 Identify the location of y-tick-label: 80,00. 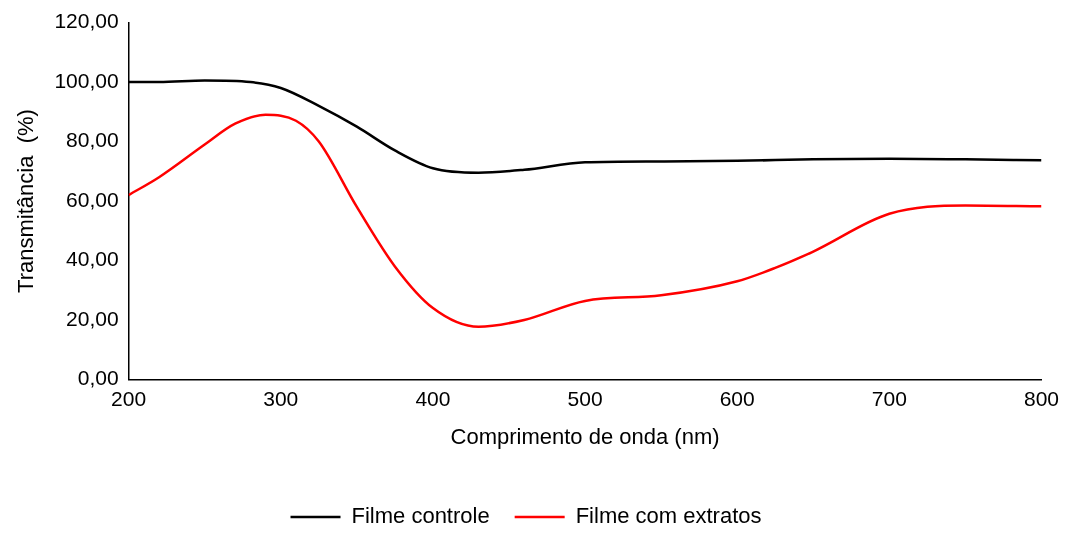
(92, 140).